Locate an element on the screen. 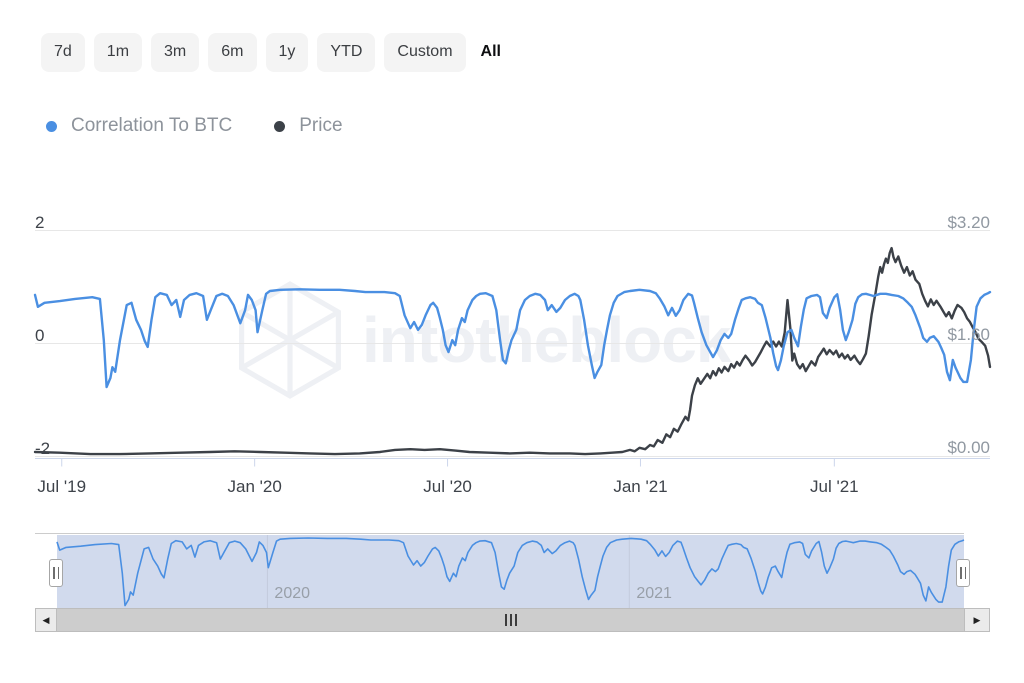 The image size is (1024, 683). x-axis-label: Jan '20 is located at coordinates (254, 486).